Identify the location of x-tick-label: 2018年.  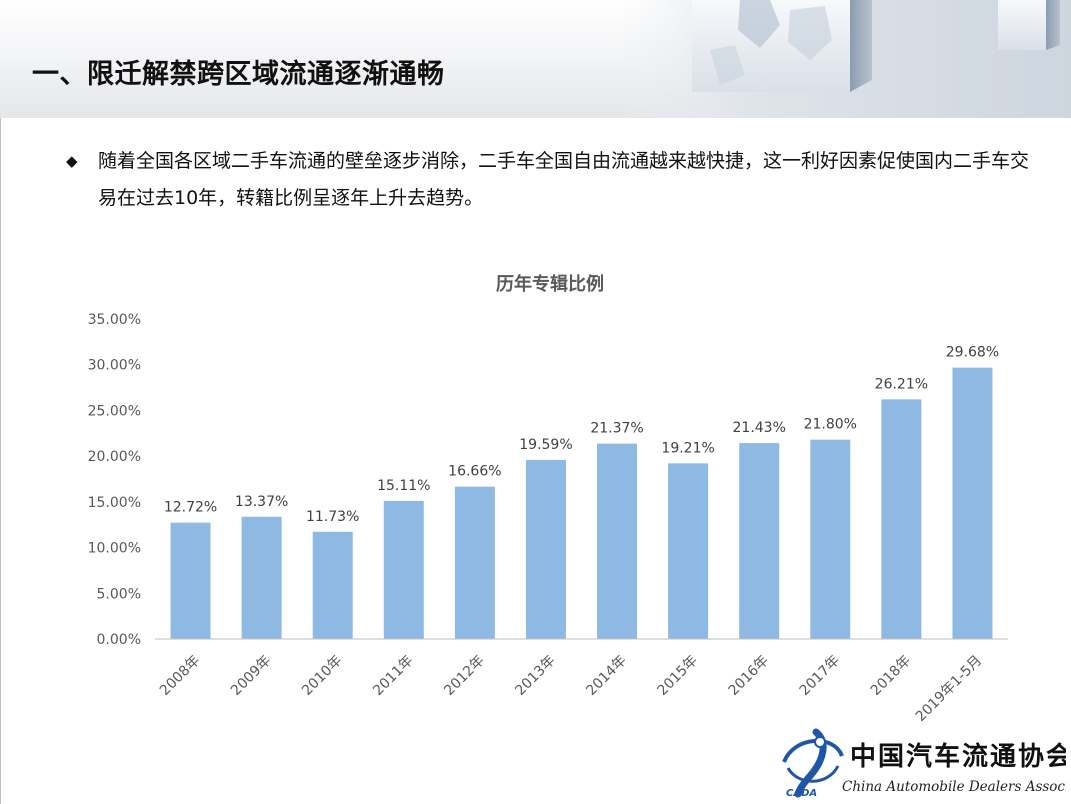
(891, 676).